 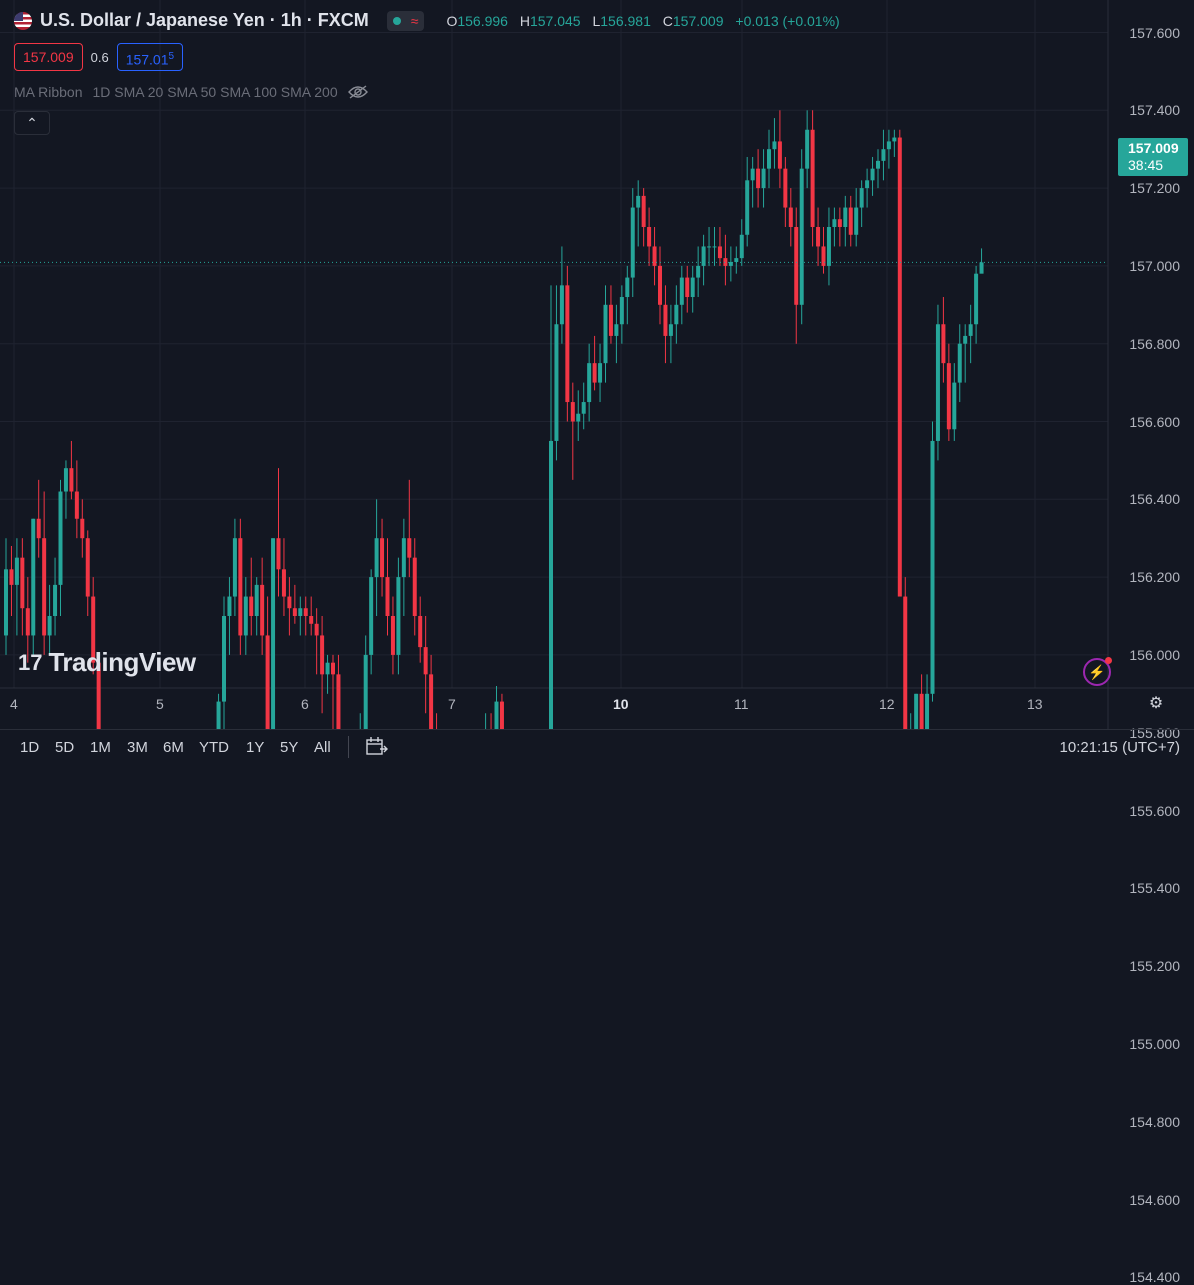 What do you see at coordinates (357, 92) in the screenshot?
I see `eye-off-icon` at bounding box center [357, 92].